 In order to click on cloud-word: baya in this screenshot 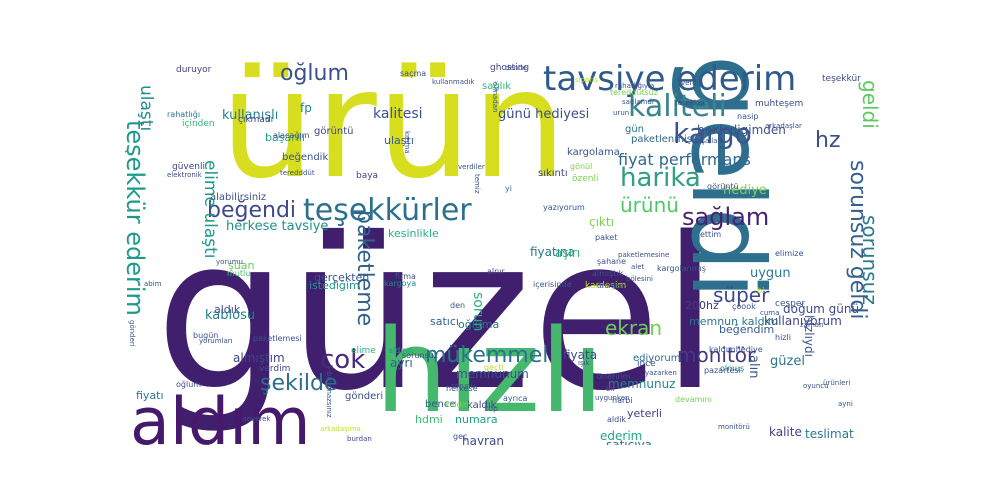, I will do `click(367, 176)`.